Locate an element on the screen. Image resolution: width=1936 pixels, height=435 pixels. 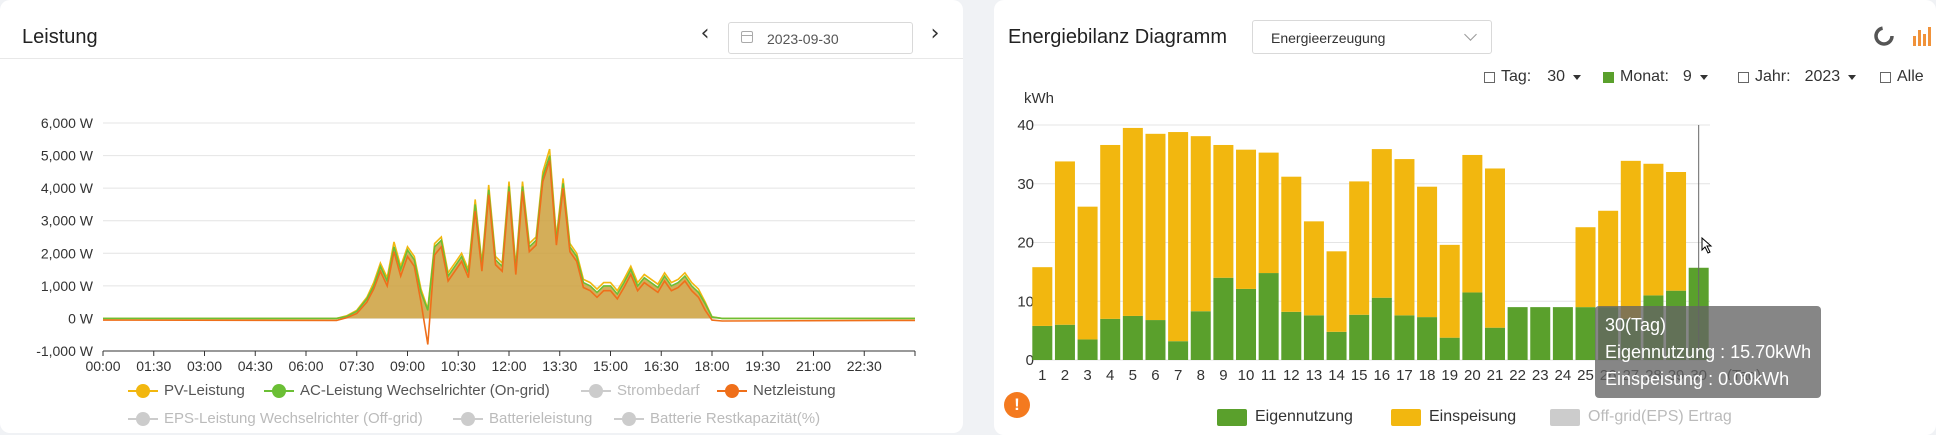
tag-value: 30 is located at coordinates (1556, 76).